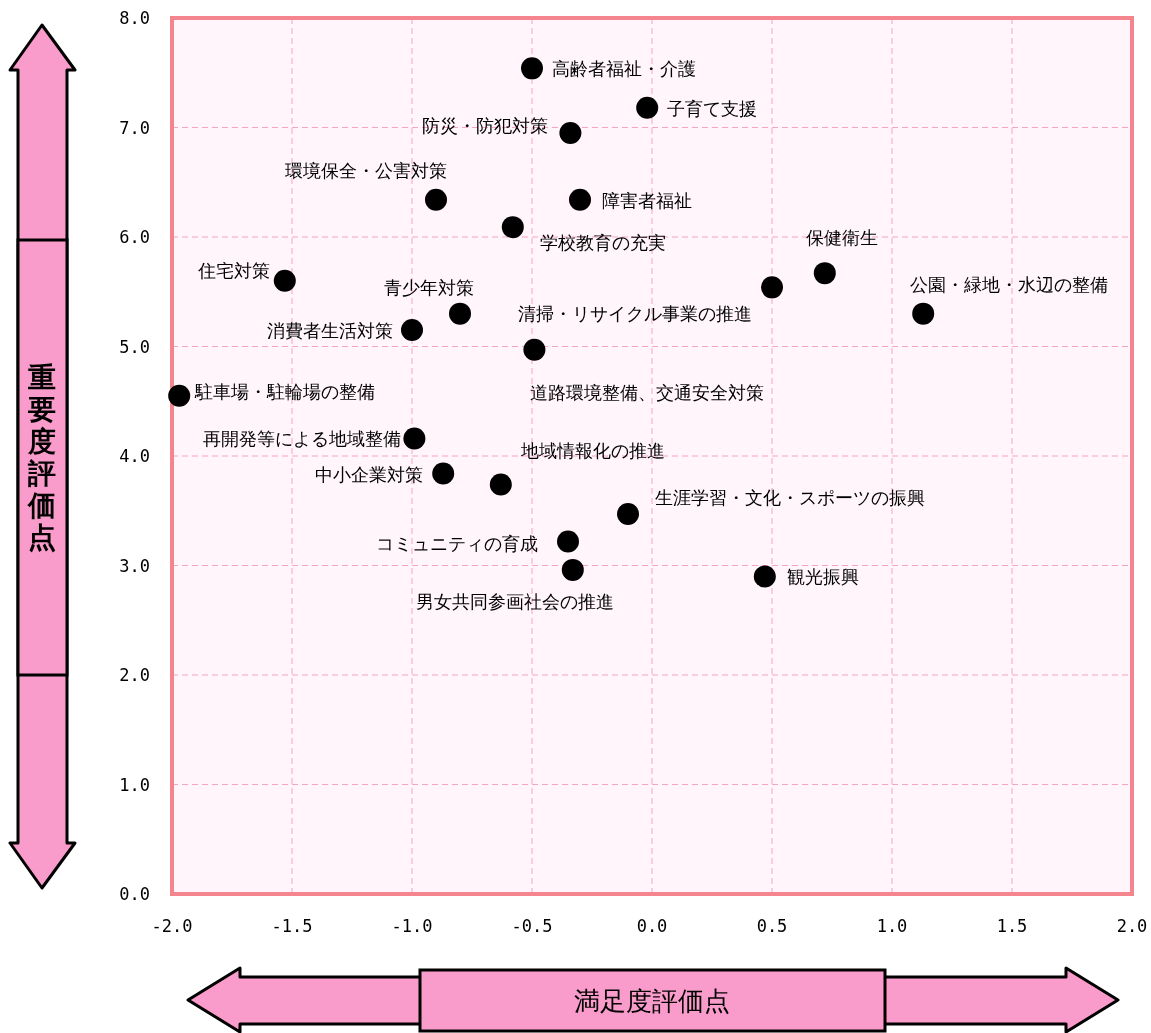 This screenshot has width=1151, height=1033. What do you see at coordinates (635, 314) in the screenshot?
I see `annotation: 清掃・リサイクル事業の推進` at bounding box center [635, 314].